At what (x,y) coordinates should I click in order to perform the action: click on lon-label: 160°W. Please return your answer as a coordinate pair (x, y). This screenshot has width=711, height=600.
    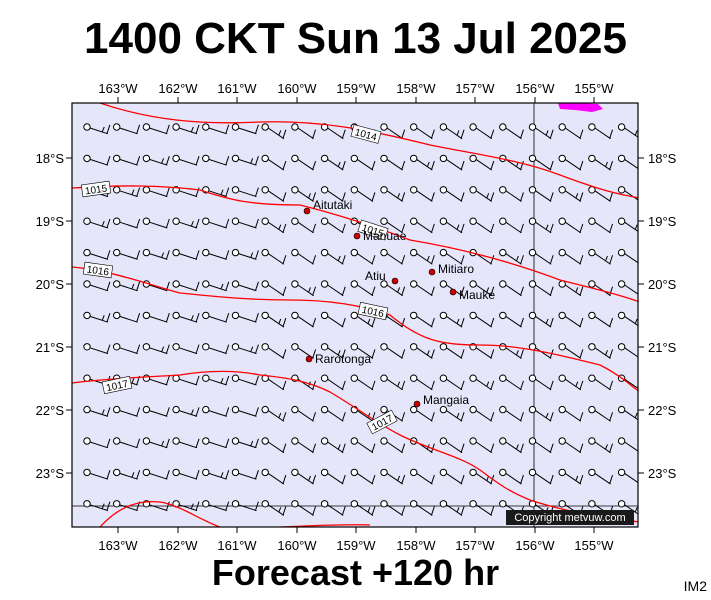
    Looking at the image, I should click on (297, 545).